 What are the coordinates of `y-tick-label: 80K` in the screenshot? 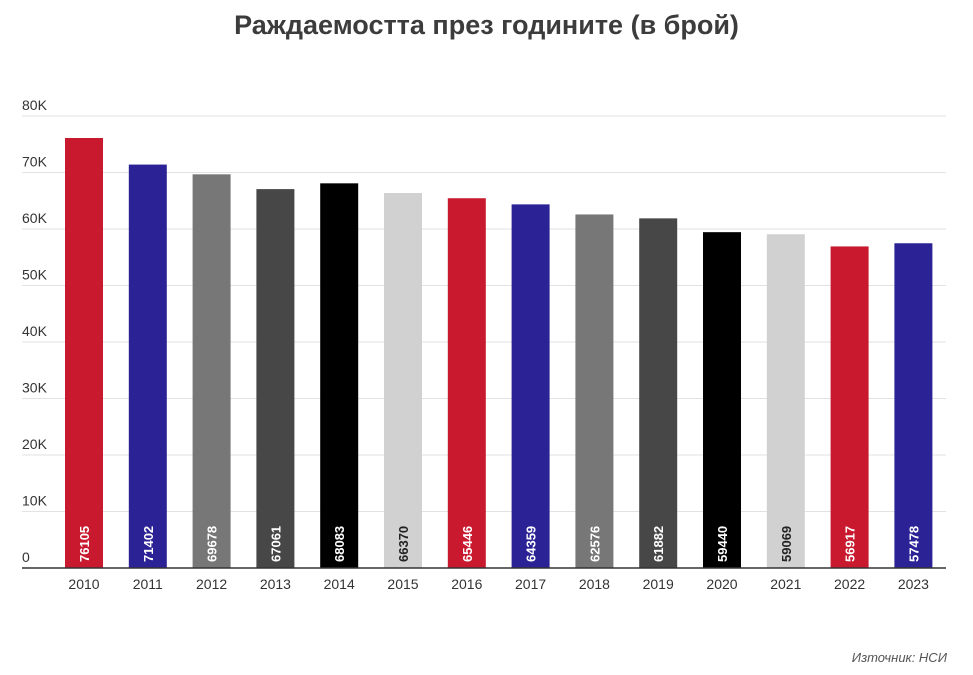 It's located at (35, 105).